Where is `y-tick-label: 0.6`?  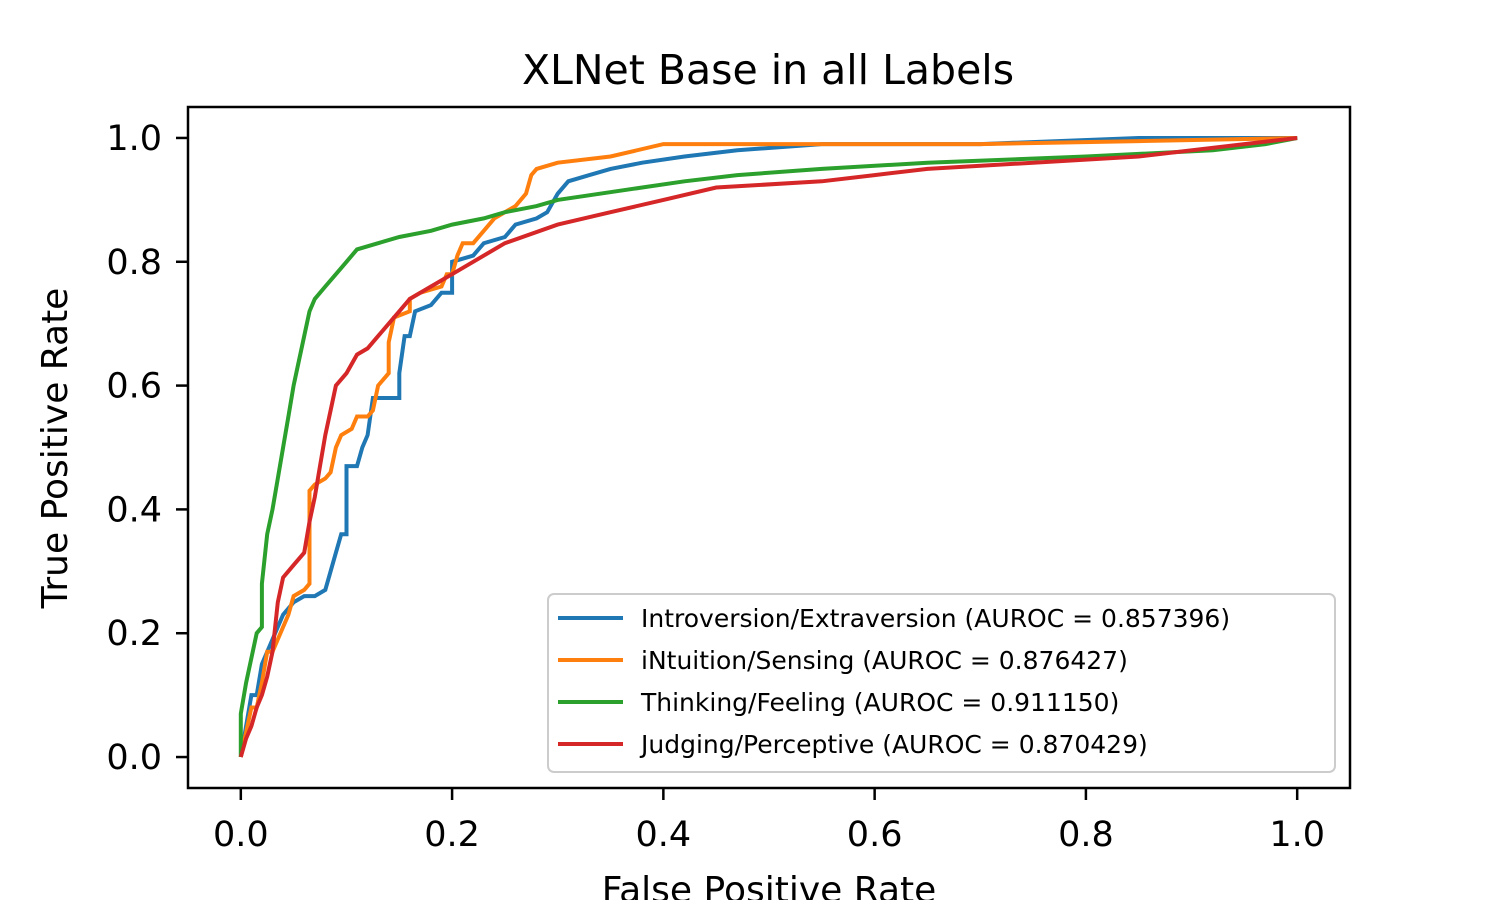
y-tick-label: 0.6 is located at coordinates (134, 387).